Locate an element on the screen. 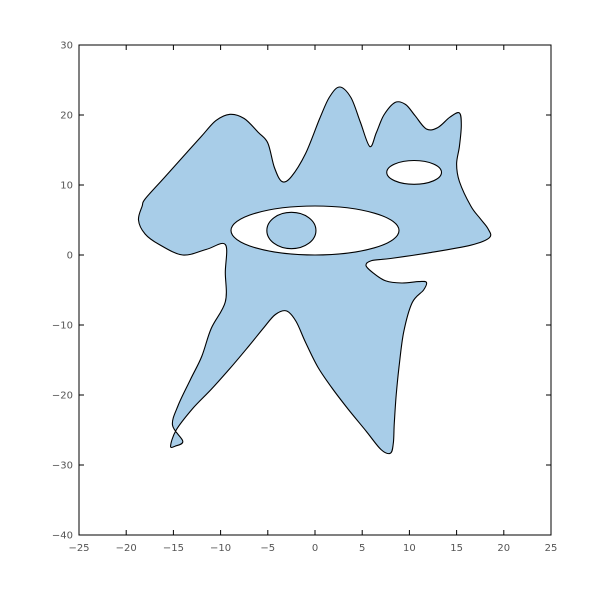 This screenshot has height=602, width=610. y-tick-label: −40 is located at coordinates (62, 536).